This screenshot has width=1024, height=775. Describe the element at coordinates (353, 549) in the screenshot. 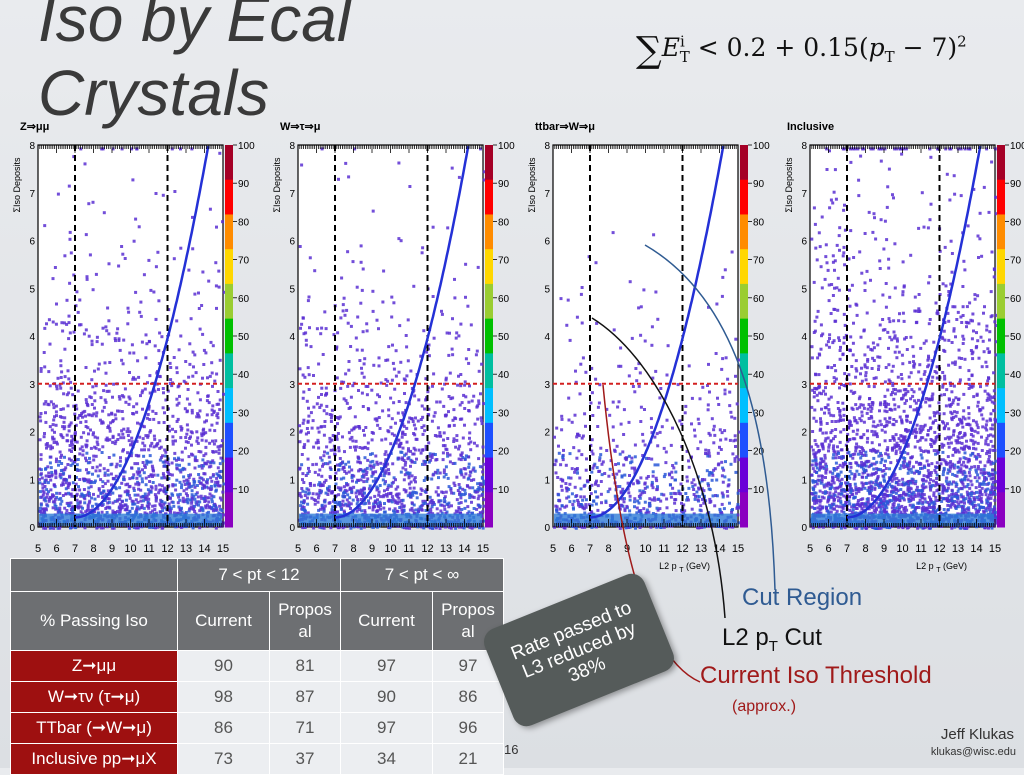

I see `x-tick-label: 8` at that location.